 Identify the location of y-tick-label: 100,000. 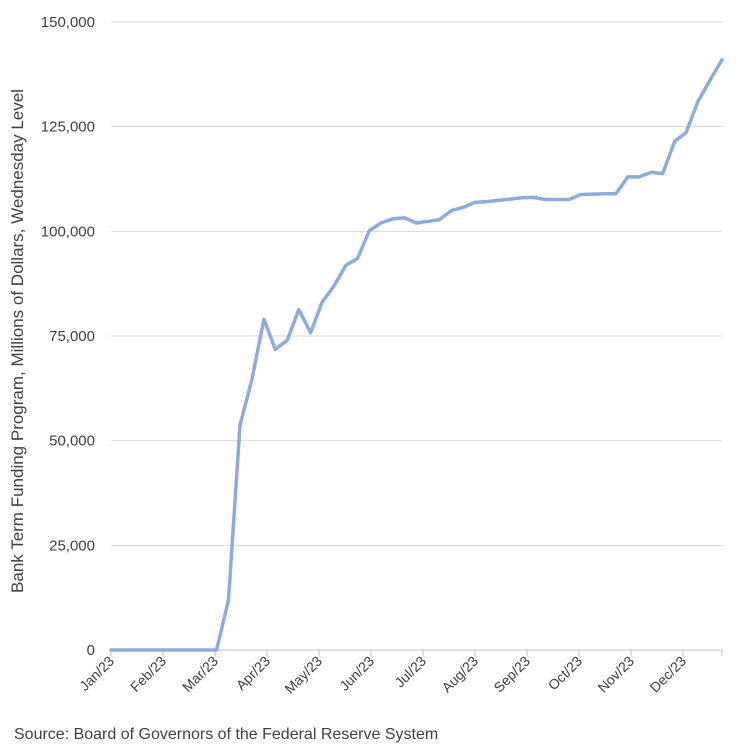
(68, 231).